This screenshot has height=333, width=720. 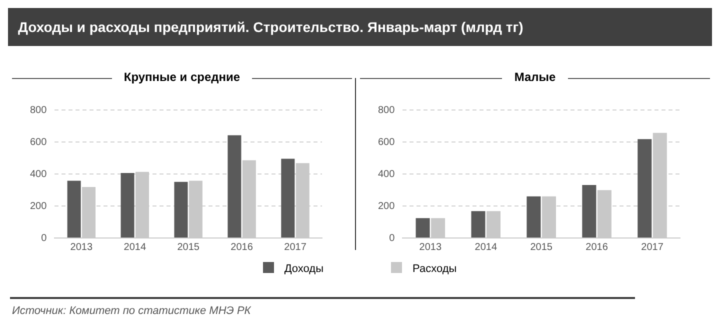 I want to click on text: Доходы и расходы предприятий. Строительство. Январь-март (млрд тг), so click(x=360, y=27).